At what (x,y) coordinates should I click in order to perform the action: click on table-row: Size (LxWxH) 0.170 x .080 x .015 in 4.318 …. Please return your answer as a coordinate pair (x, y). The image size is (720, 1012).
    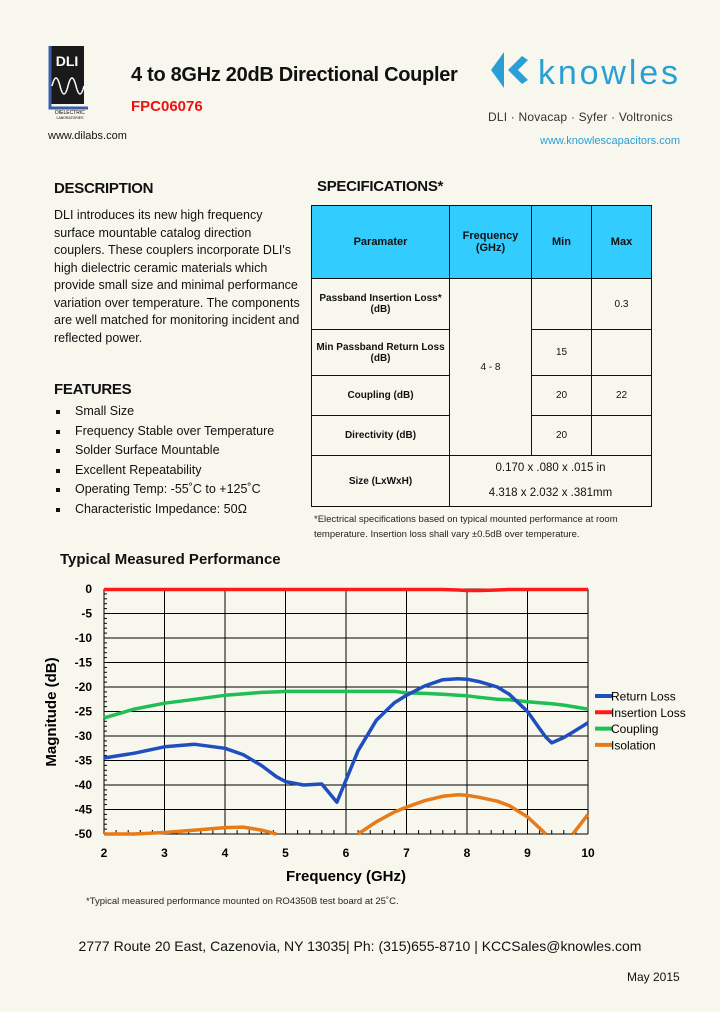
    Looking at the image, I should click on (481, 481).